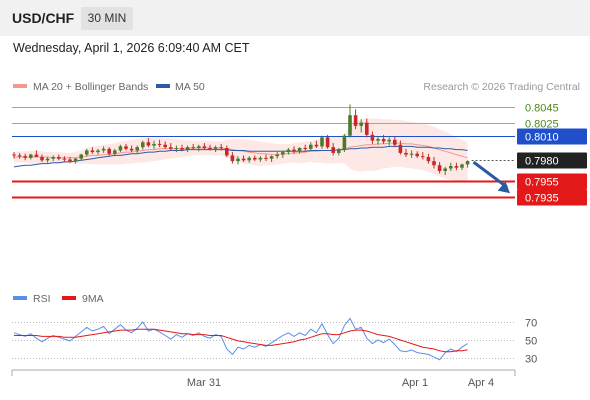 This screenshot has height=400, width=590. What do you see at coordinates (190, 87) in the screenshot?
I see `ma50-legend-label: MA 50` at bounding box center [190, 87].